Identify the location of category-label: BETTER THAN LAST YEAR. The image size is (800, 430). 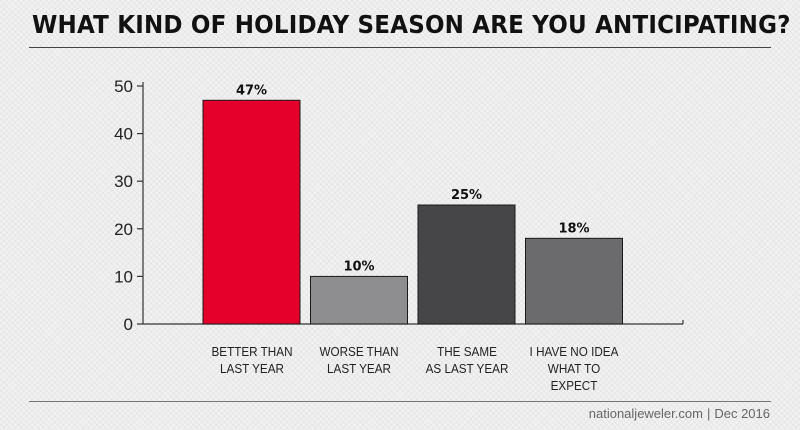
(251, 360).